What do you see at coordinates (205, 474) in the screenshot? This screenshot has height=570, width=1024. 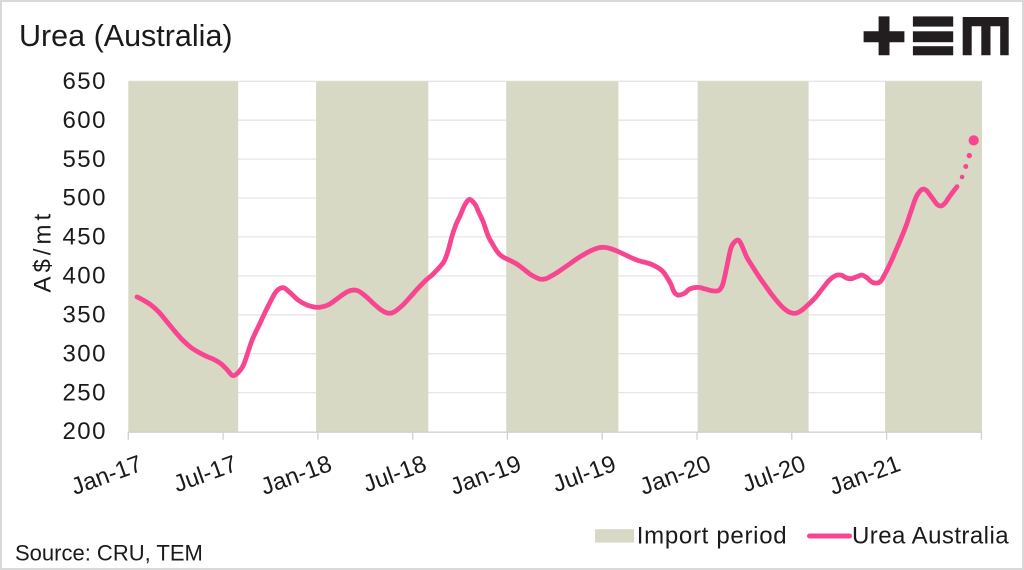 I see `svg-text: Jul-17` at bounding box center [205, 474].